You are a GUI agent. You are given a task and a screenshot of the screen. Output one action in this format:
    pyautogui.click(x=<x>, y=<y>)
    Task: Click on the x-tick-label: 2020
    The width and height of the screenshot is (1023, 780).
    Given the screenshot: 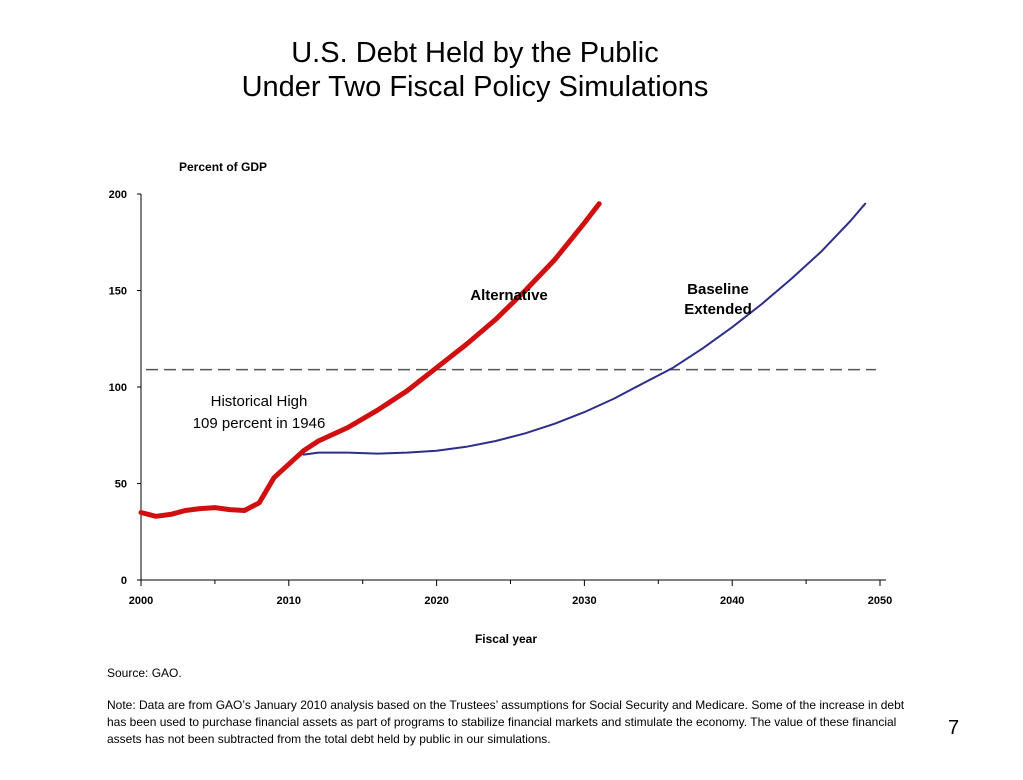 What is the action you would take?
    pyautogui.click(x=436, y=601)
    